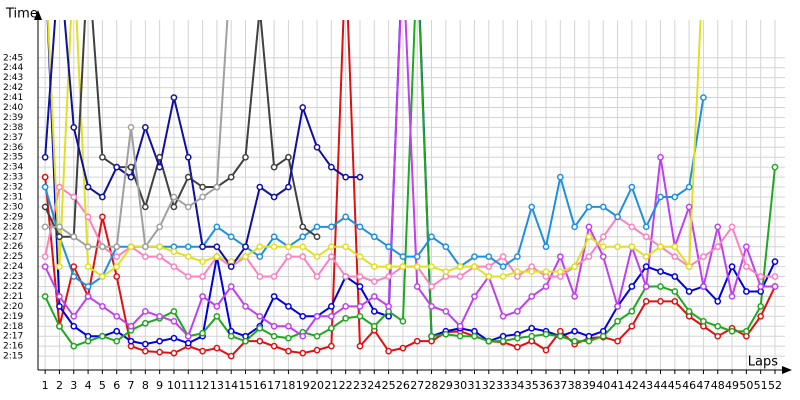 Image resolution: width=800 pixels, height=400 pixels. I want to click on x-tick-label: 21, so click(331, 385).